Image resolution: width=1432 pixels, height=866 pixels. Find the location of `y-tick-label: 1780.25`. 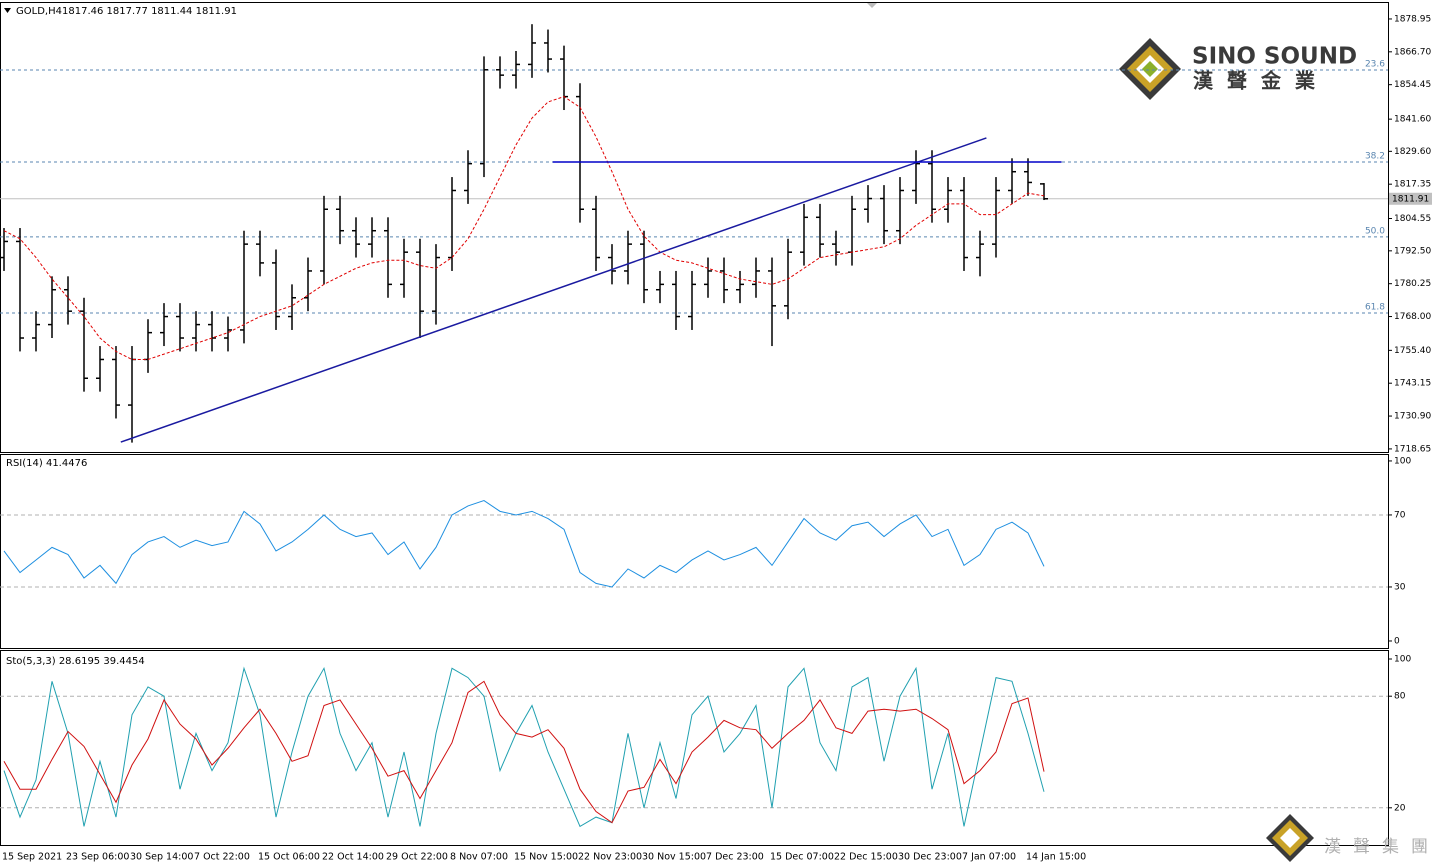

y-tick-label: 1780.25 is located at coordinates (1412, 284).